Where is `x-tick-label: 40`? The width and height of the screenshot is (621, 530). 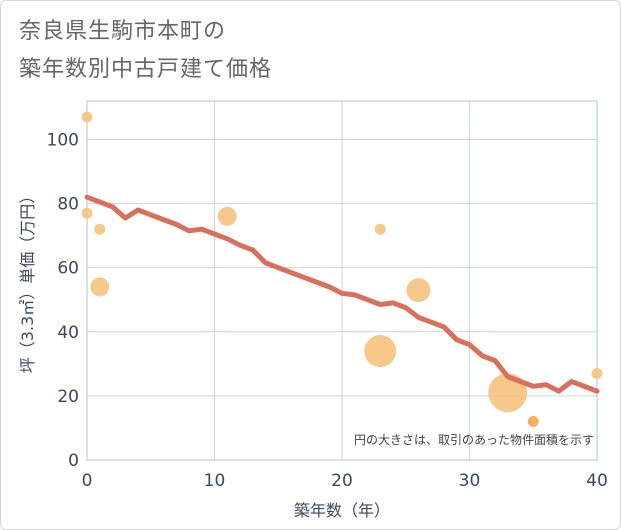
x-tick-label: 40 is located at coordinates (597, 481).